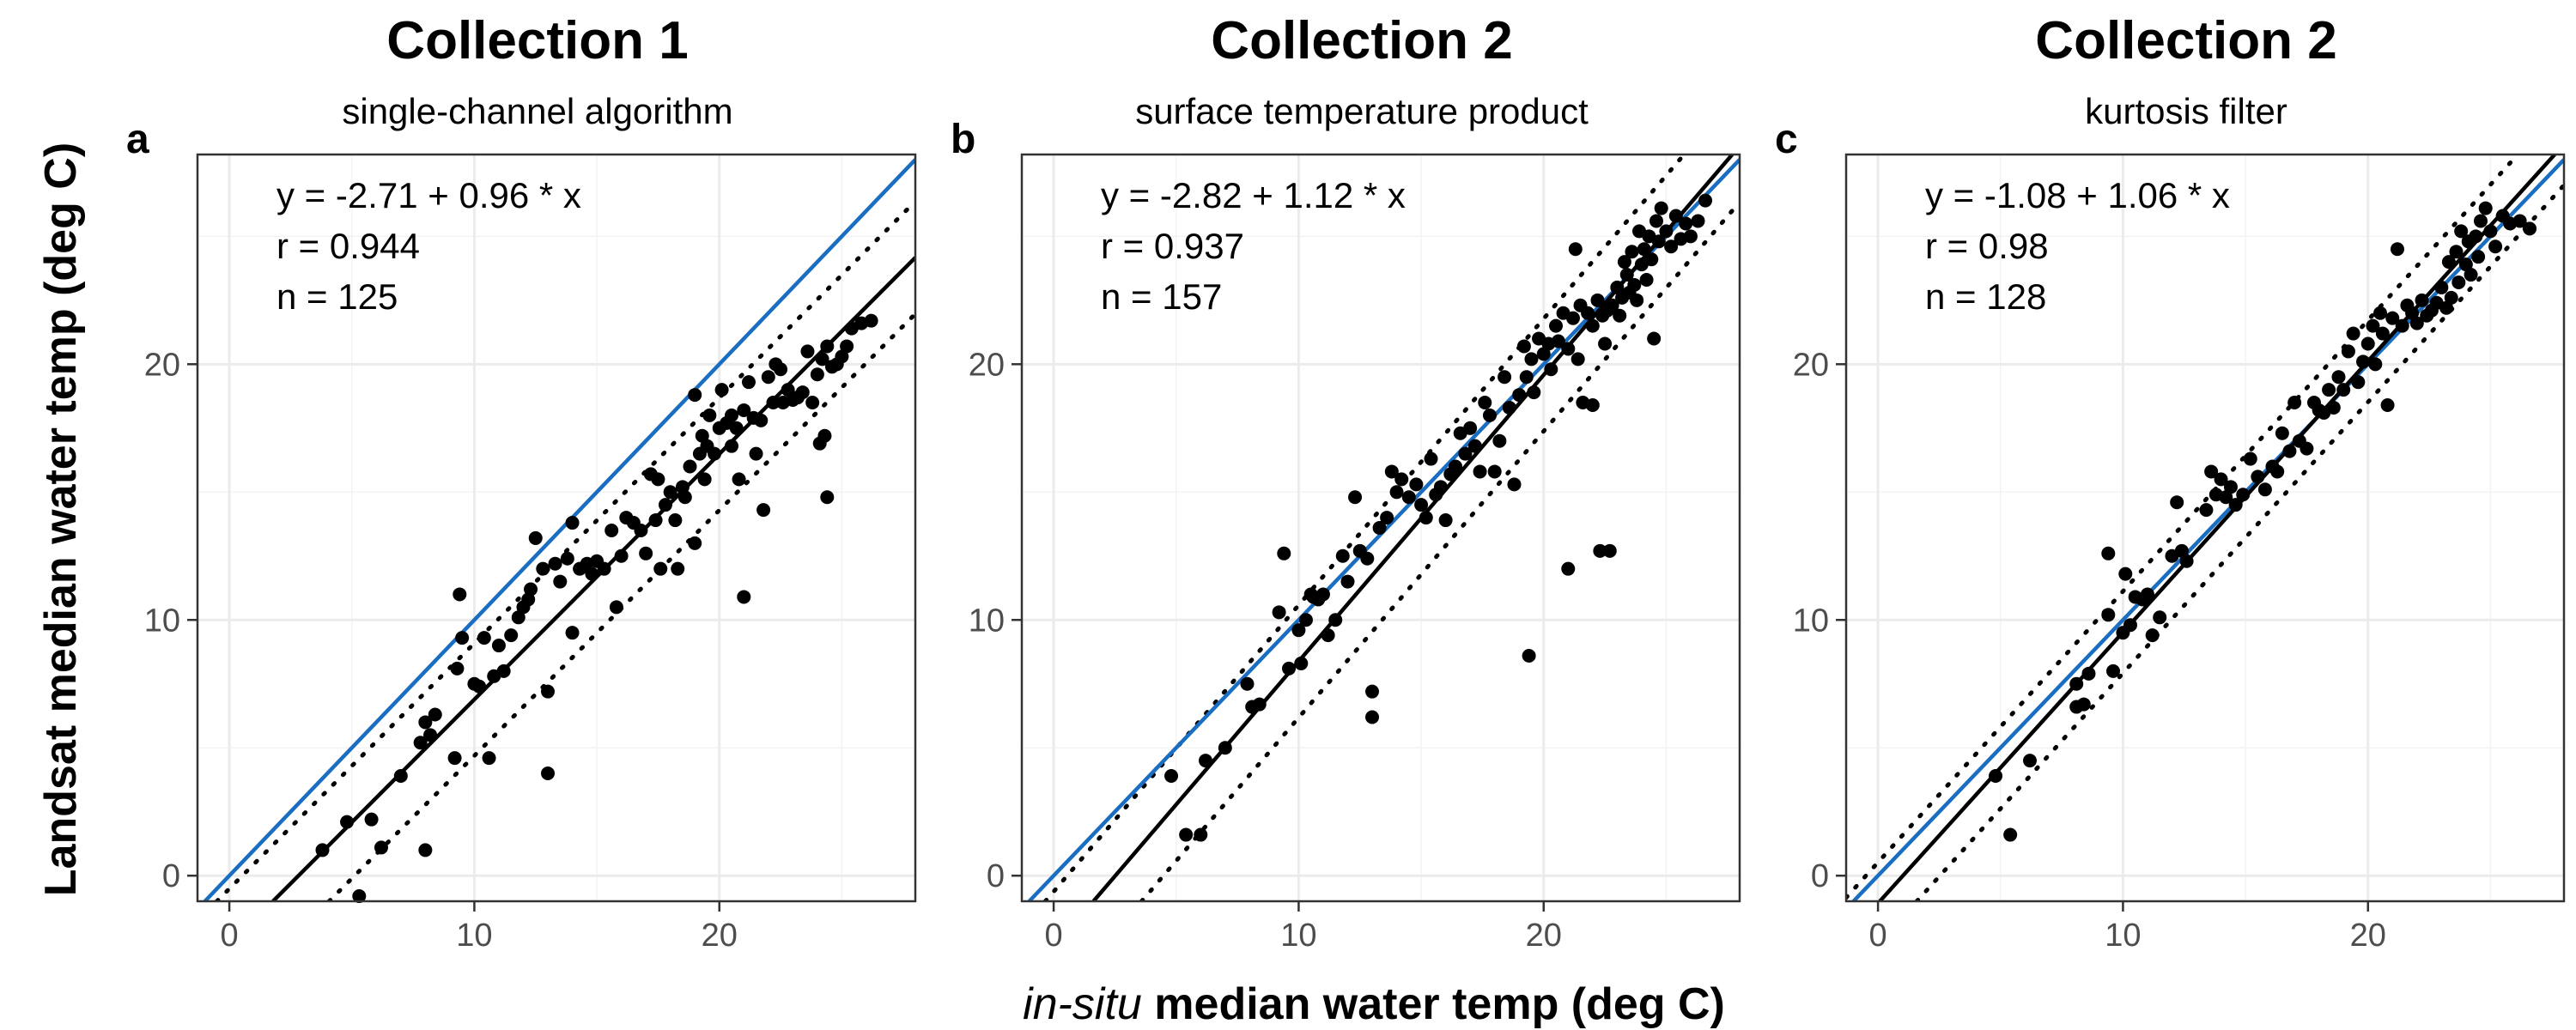 The image size is (2576, 1030). I want to click on panel-label: b, so click(963, 139).